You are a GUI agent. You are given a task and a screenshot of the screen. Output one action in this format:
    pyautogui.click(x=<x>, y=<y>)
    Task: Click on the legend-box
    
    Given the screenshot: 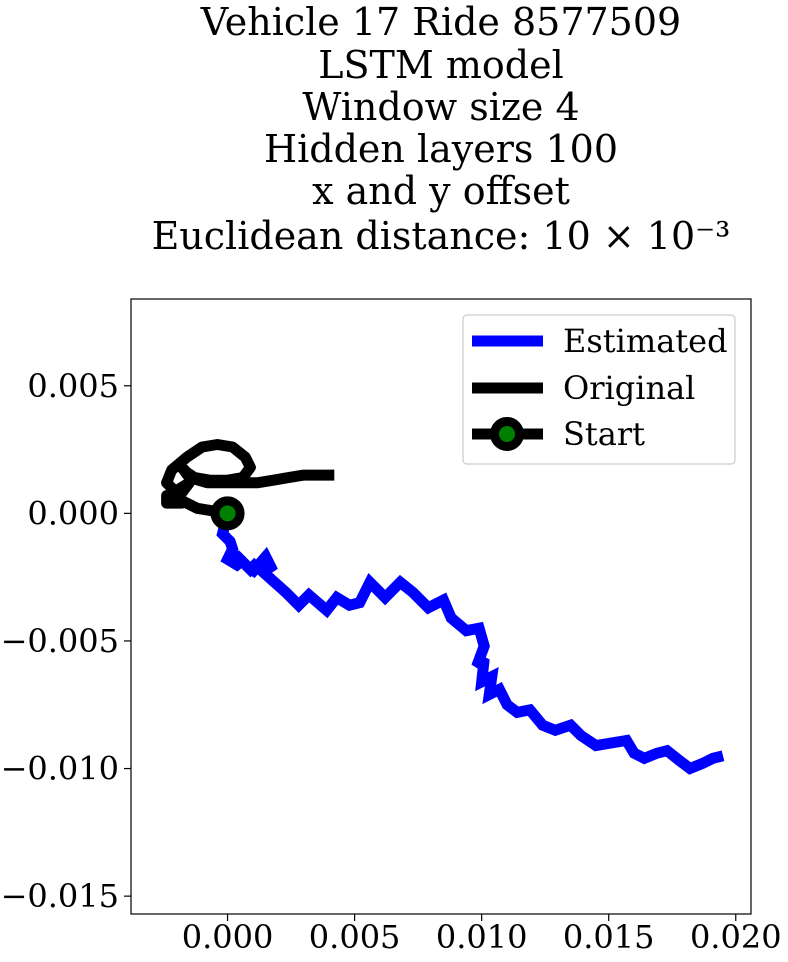 What is the action you would take?
    pyautogui.click(x=599, y=389)
    